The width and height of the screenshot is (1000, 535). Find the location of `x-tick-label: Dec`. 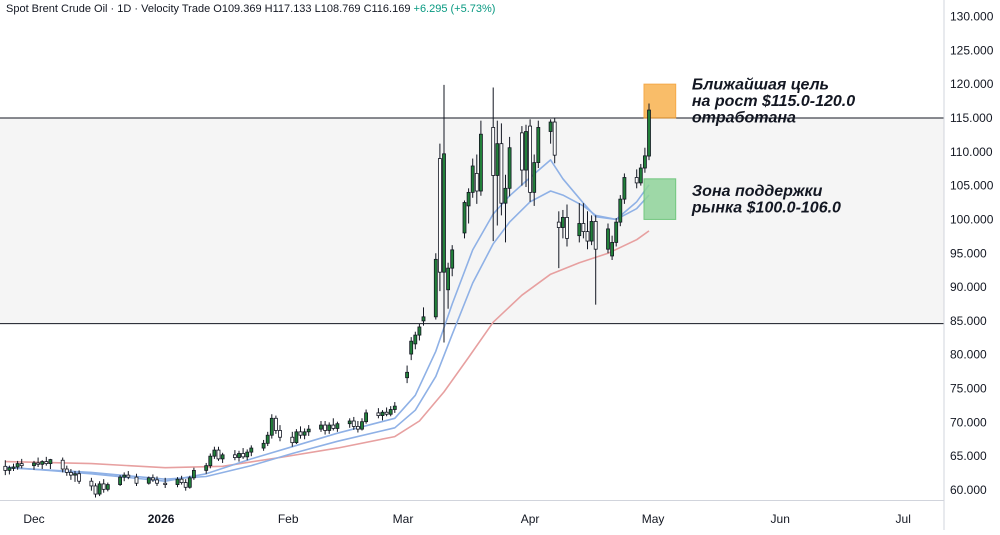

x-tick-label: Dec is located at coordinates (33, 519).